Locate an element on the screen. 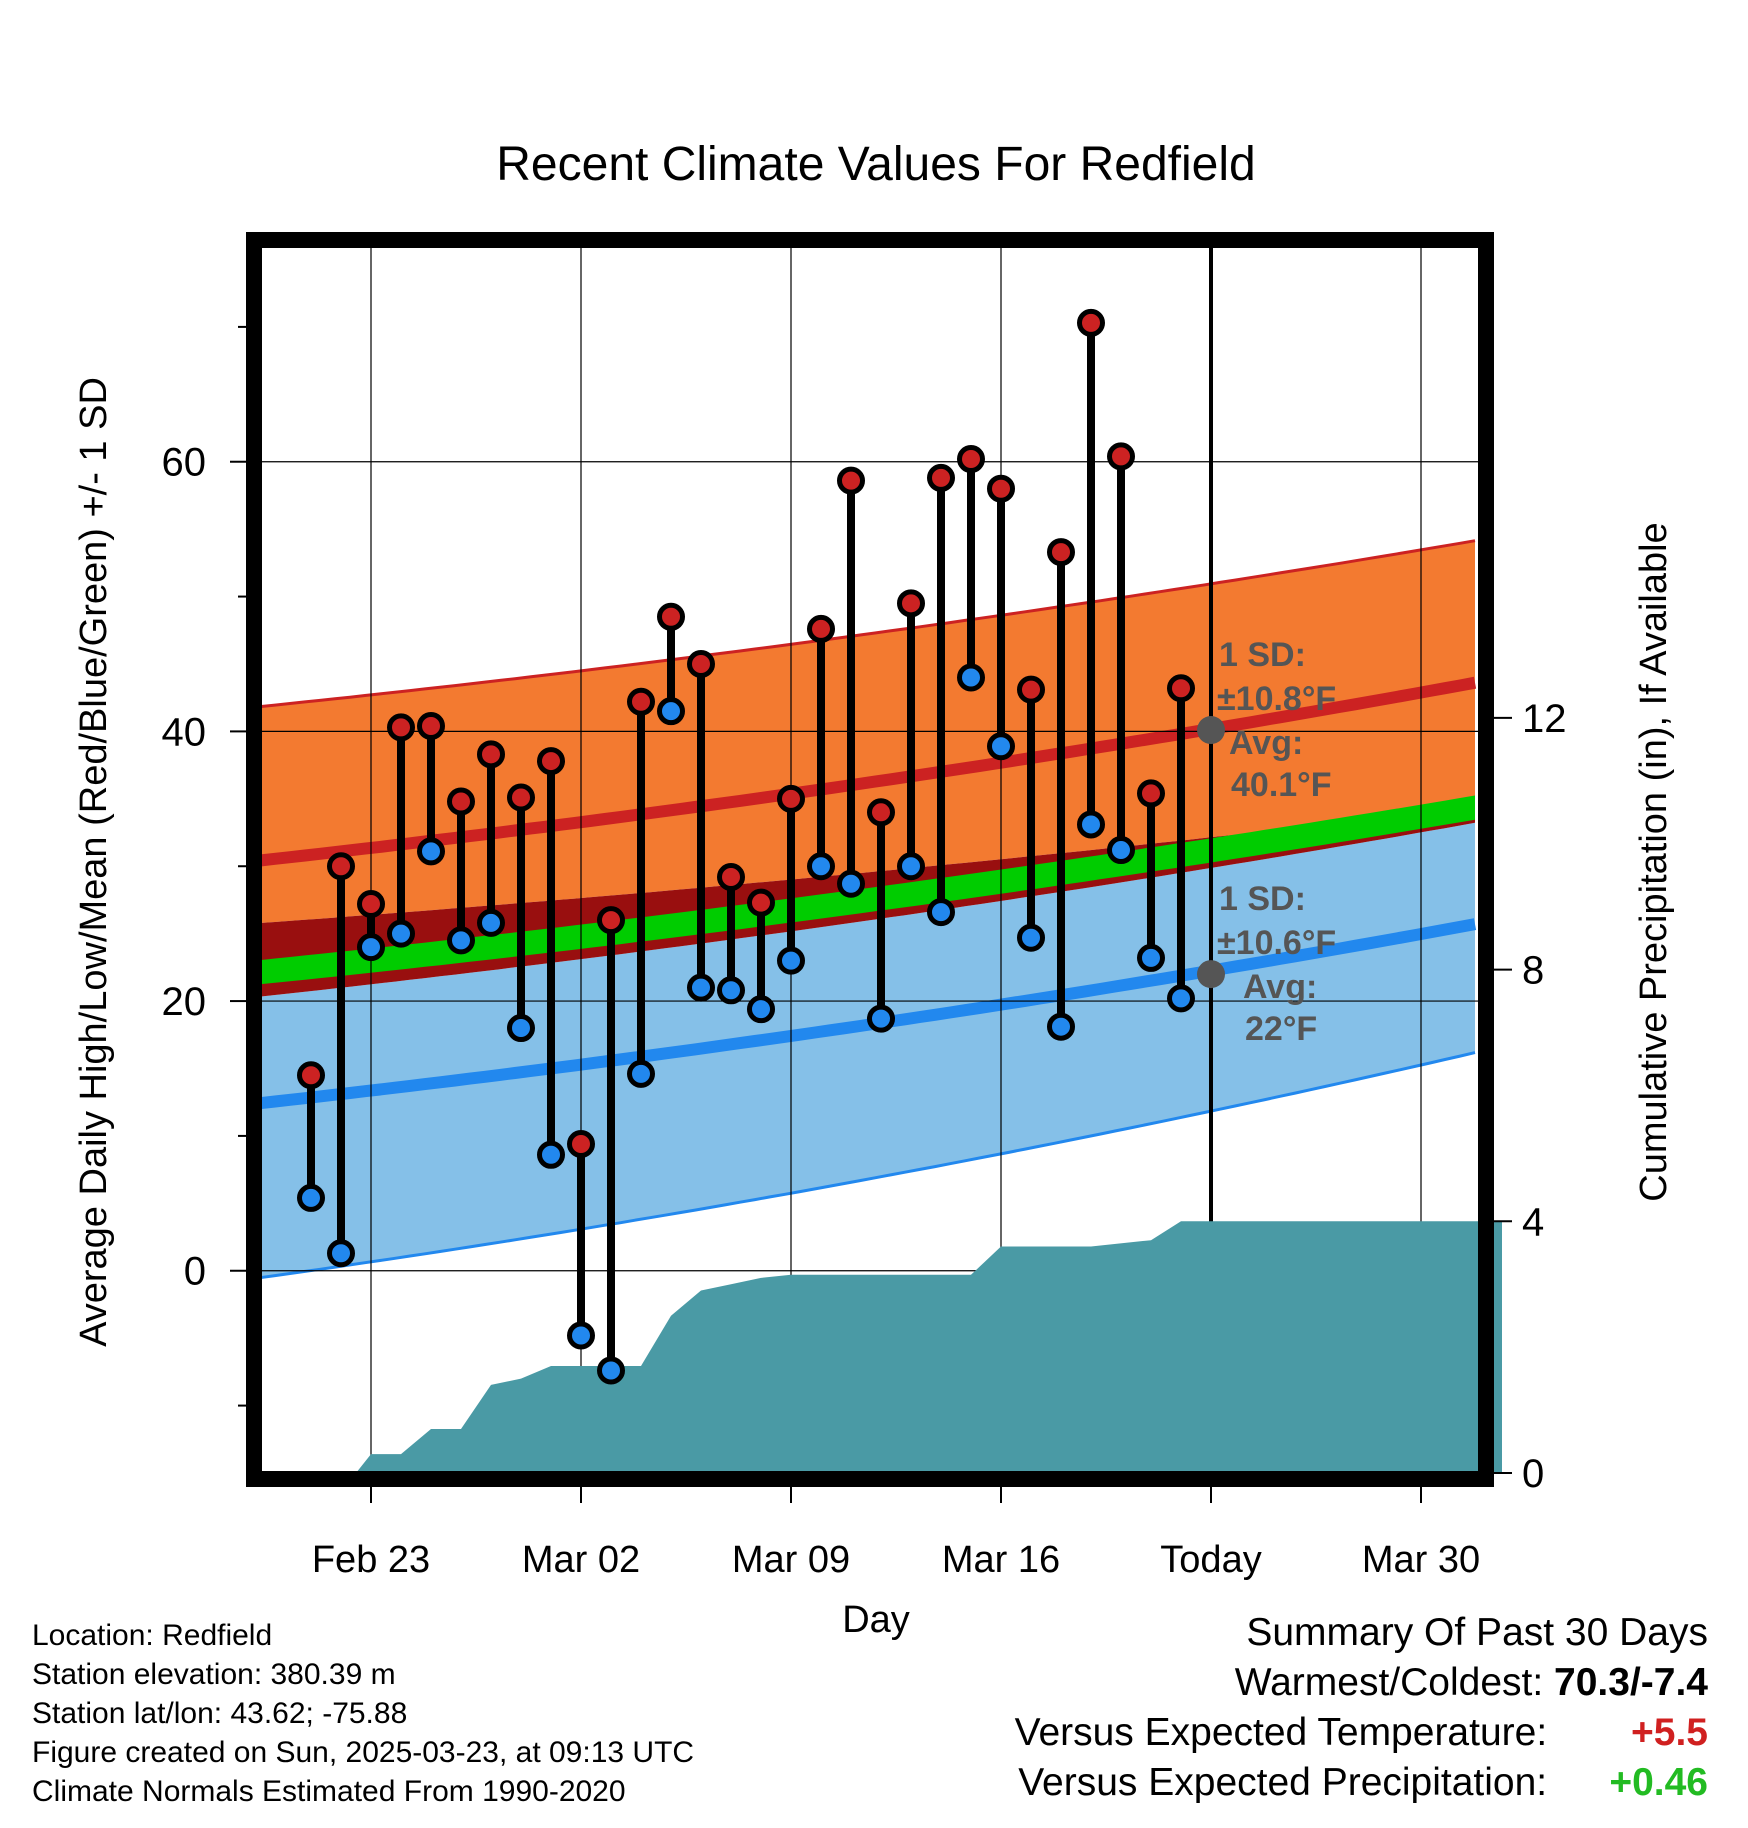 Image resolution: width=1748 pixels, height=1828 pixels. y2-tick-label: 8 is located at coordinates (1533, 971).